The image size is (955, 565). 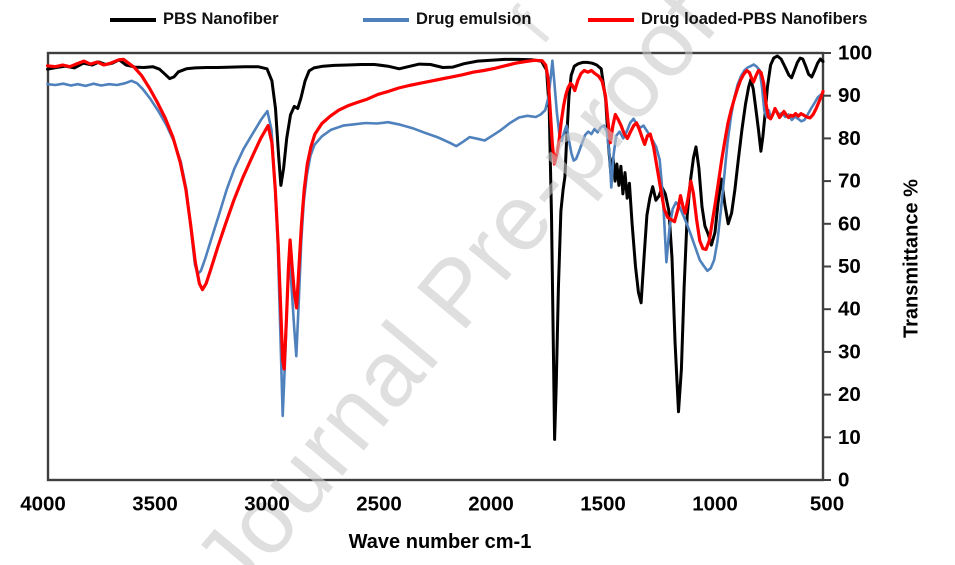 I want to click on y-tick-label: 30, so click(x=849, y=351).